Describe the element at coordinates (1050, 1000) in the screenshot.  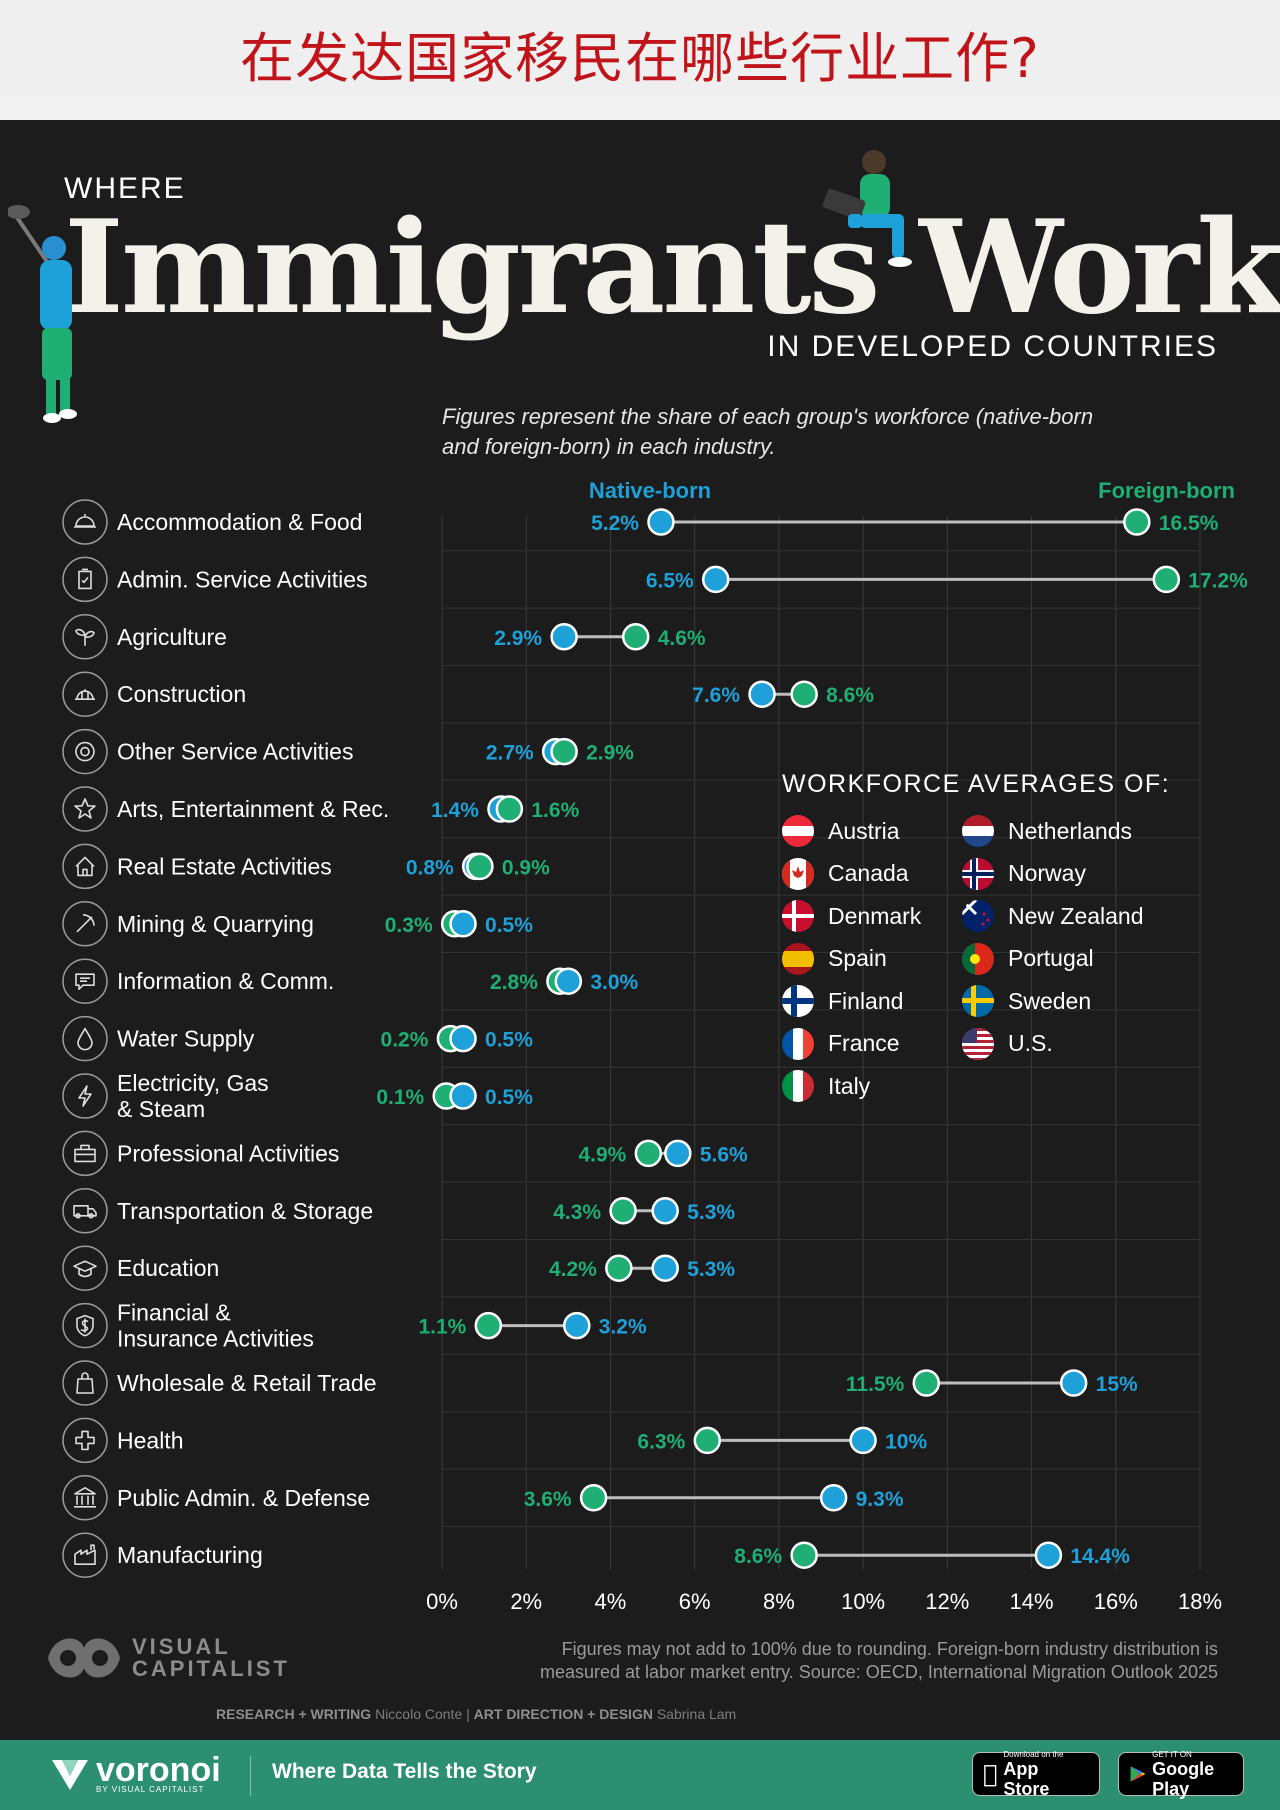
I see `legend-country-label: Sweden` at that location.